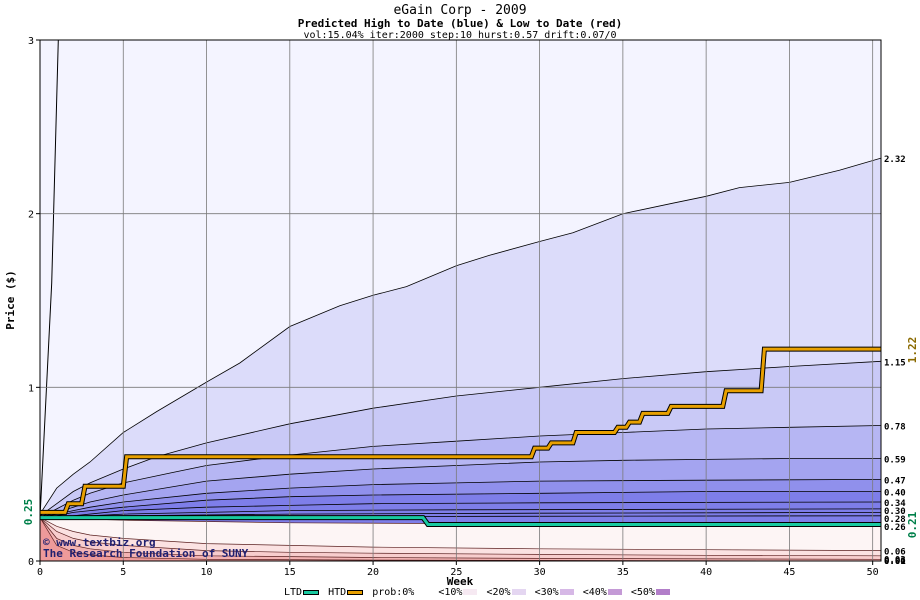 The height and width of the screenshot is (600, 920). I want to click on legend-swatch-lt20, so click(518, 592).